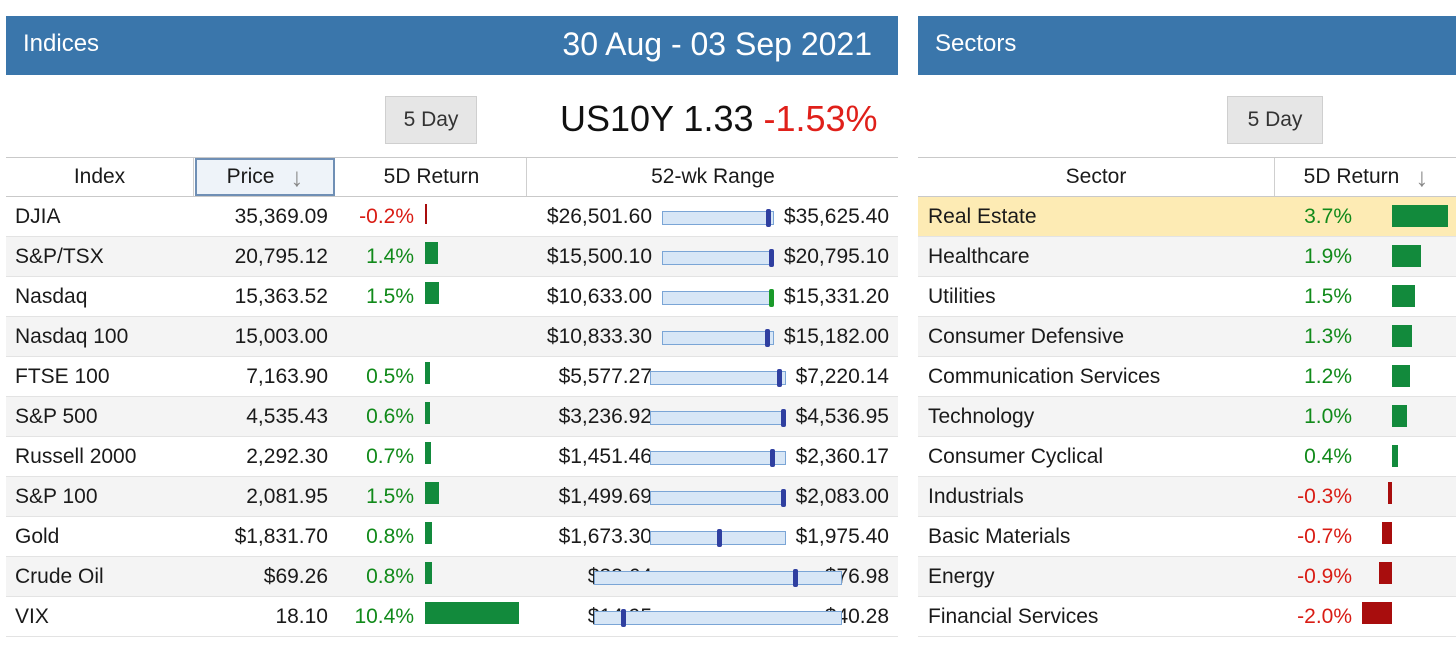  I want to click on sector-name: Real Estate, so click(982, 216).